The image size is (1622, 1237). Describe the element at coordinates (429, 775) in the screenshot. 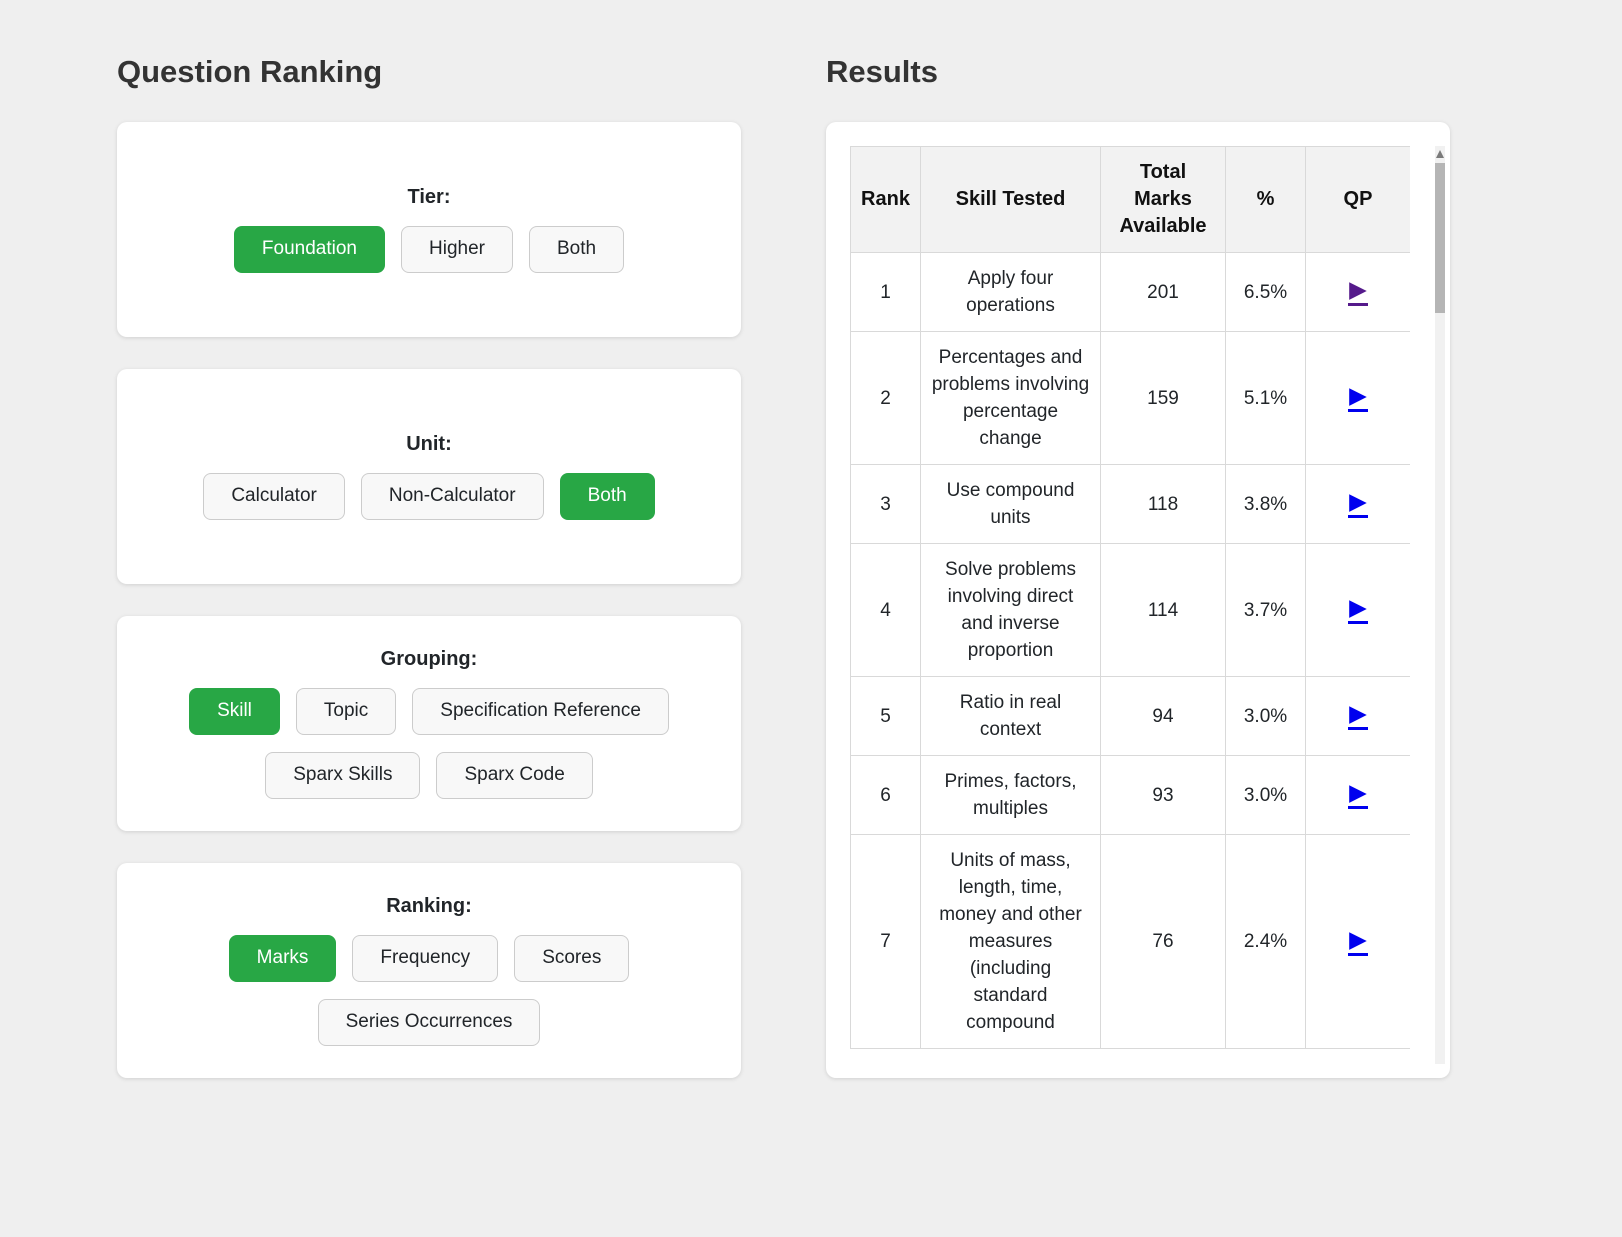

I see `filter-button-row: Sparx Skills Sparx Code` at that location.